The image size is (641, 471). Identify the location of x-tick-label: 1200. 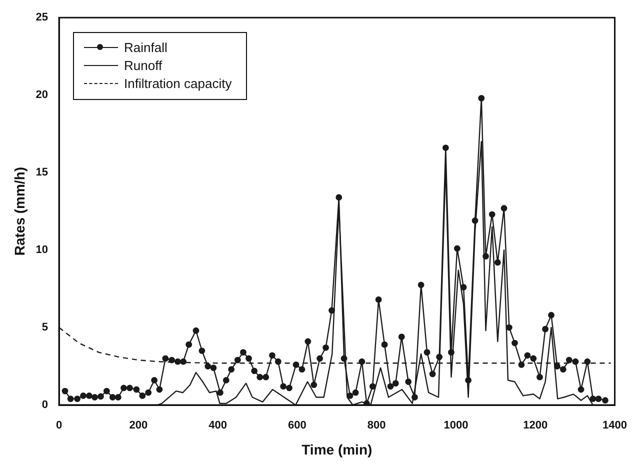
(535, 426).